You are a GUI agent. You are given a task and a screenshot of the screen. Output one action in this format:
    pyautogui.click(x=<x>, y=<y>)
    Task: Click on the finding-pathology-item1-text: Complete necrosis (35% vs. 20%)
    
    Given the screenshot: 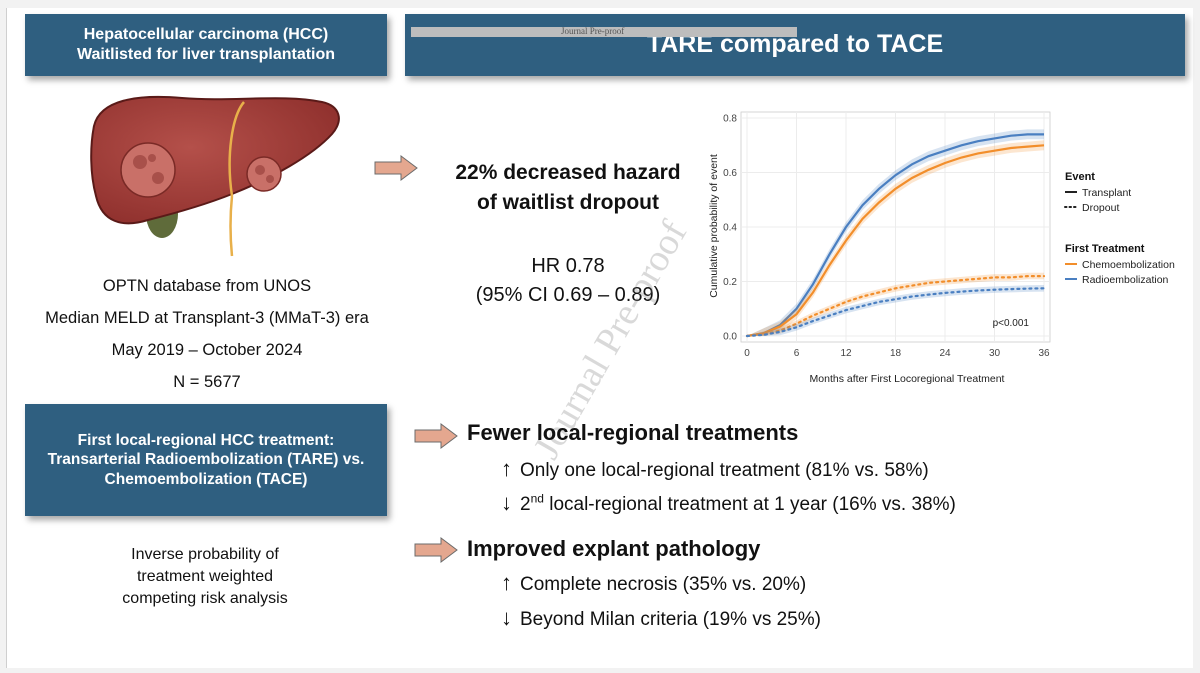 What is the action you would take?
    pyautogui.click(x=663, y=584)
    